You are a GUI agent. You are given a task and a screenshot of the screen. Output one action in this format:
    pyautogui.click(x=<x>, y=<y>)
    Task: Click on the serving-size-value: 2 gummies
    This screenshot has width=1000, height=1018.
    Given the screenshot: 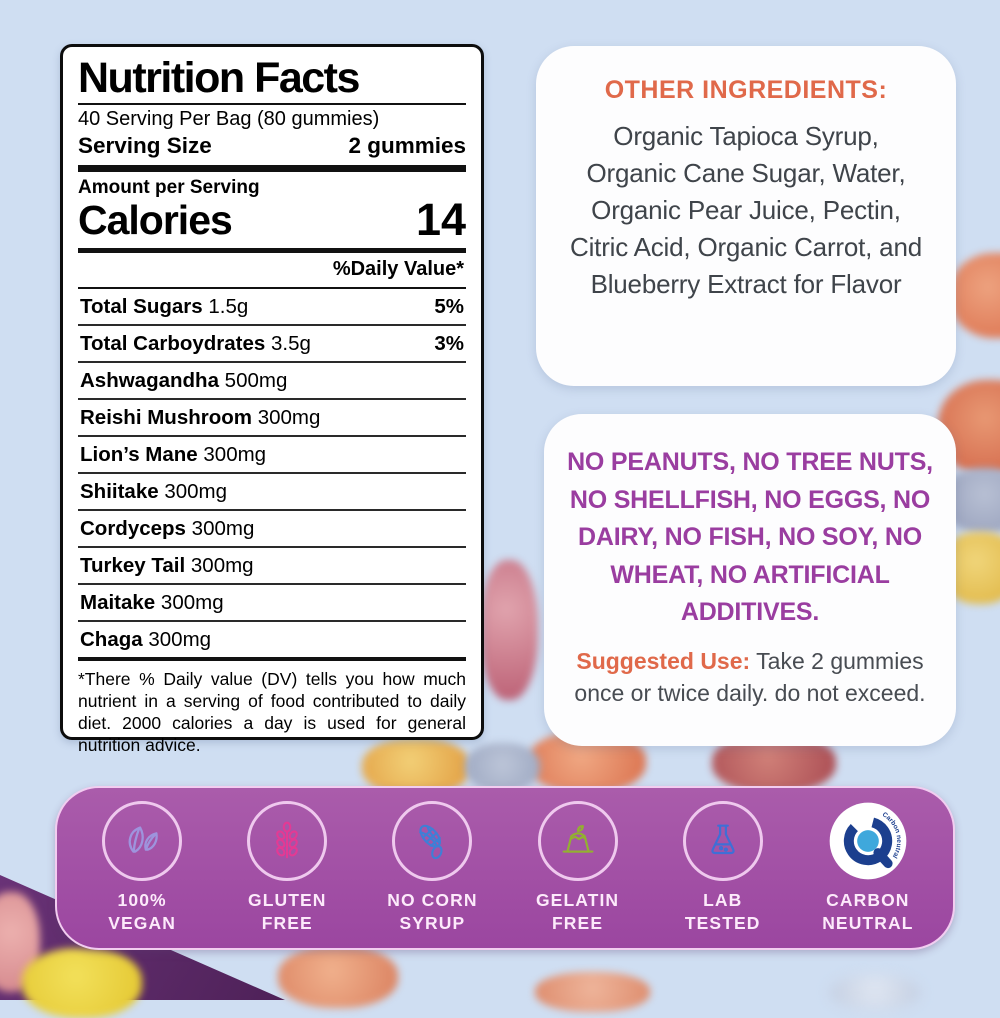 What is the action you would take?
    pyautogui.click(x=407, y=146)
    